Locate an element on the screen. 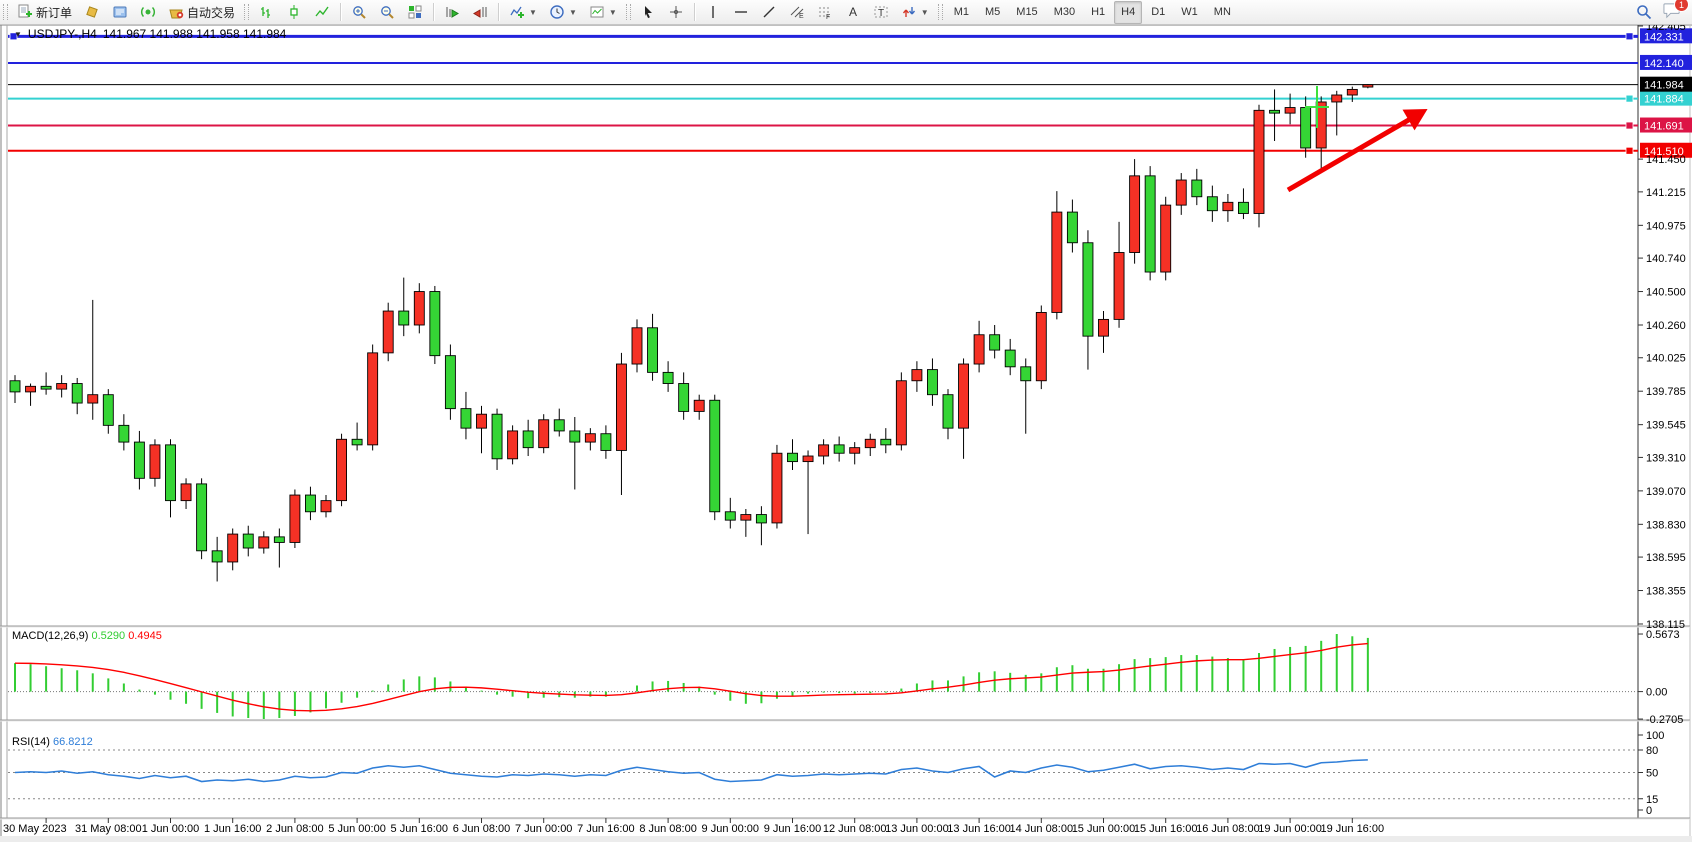  tab-timeframe-m1: M1 is located at coordinates (961, 12).